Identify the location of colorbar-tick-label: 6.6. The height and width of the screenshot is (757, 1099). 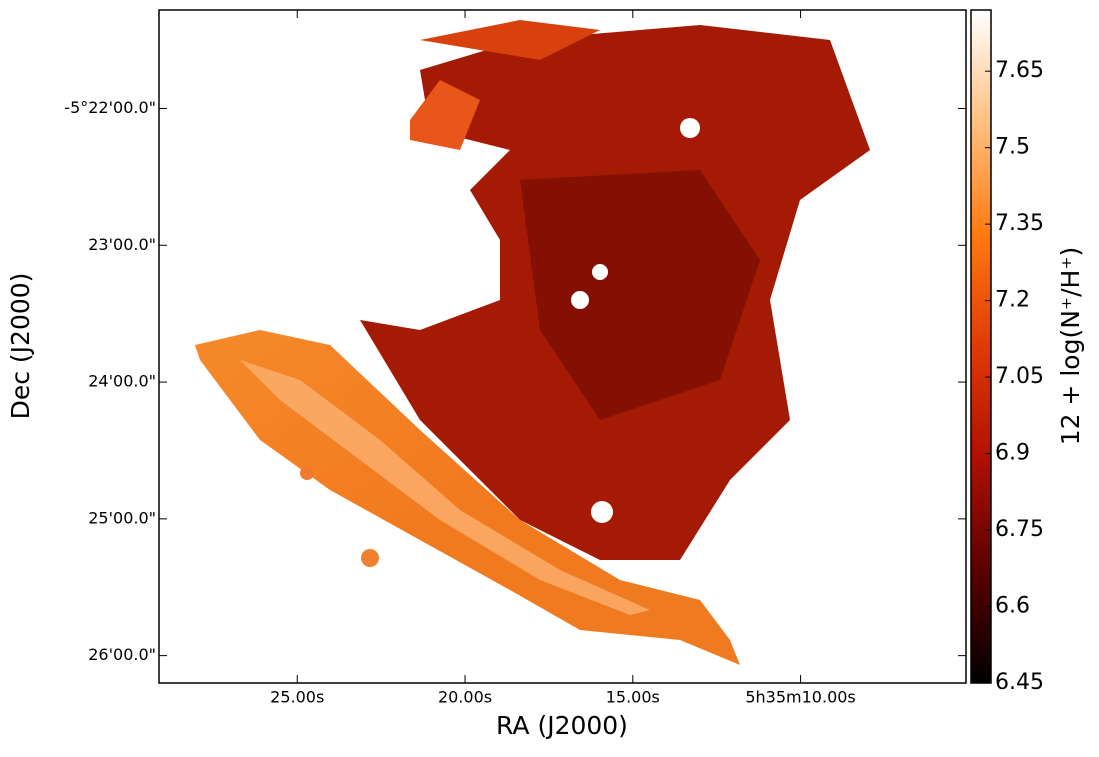
(1012, 606).